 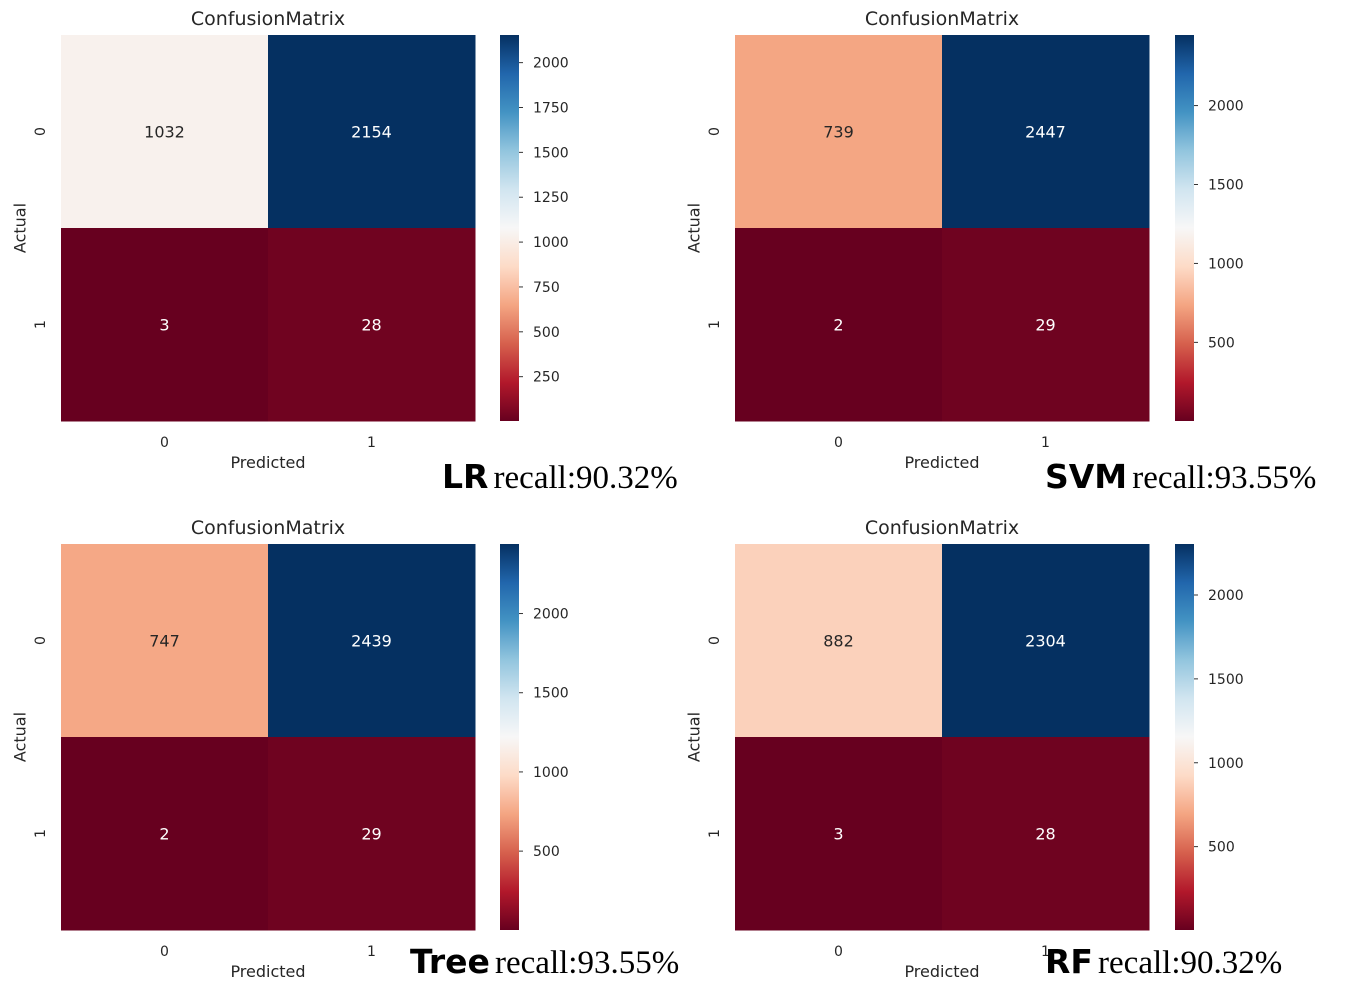 I want to click on cell-value-label: 28, so click(x=371, y=325).